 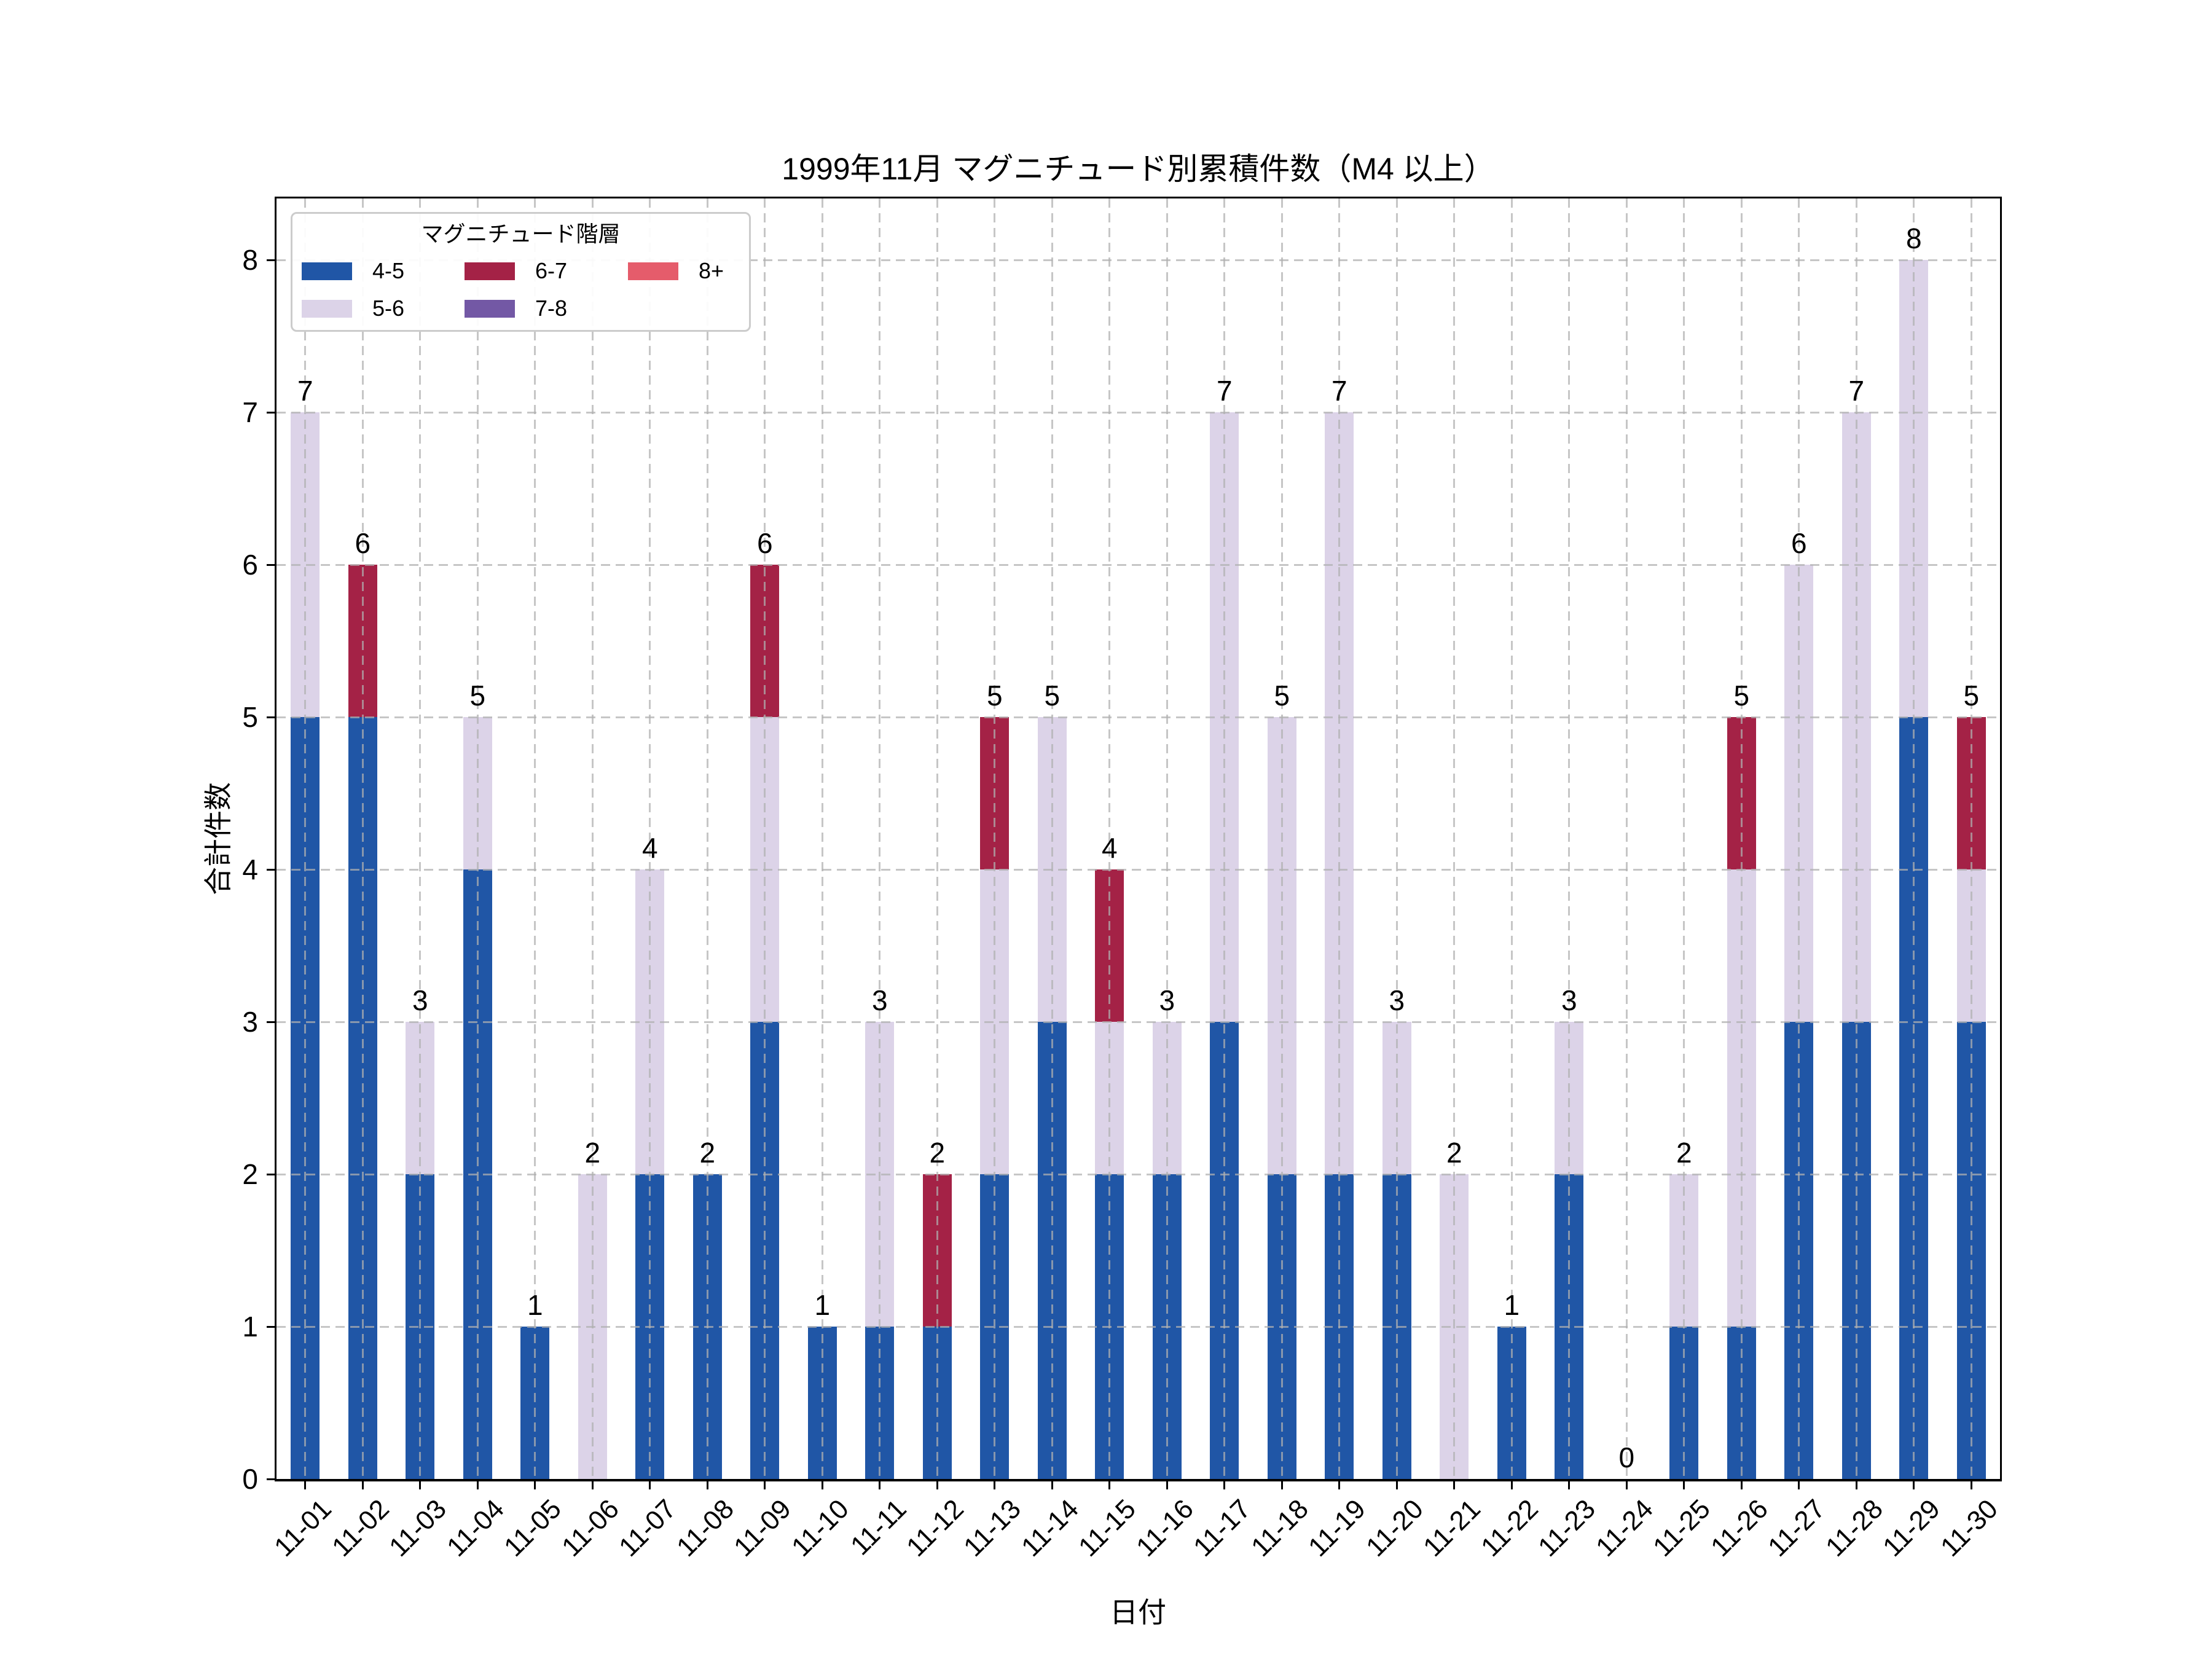 I want to click on x-tick-label: 11-07, so click(x=648, y=1528).